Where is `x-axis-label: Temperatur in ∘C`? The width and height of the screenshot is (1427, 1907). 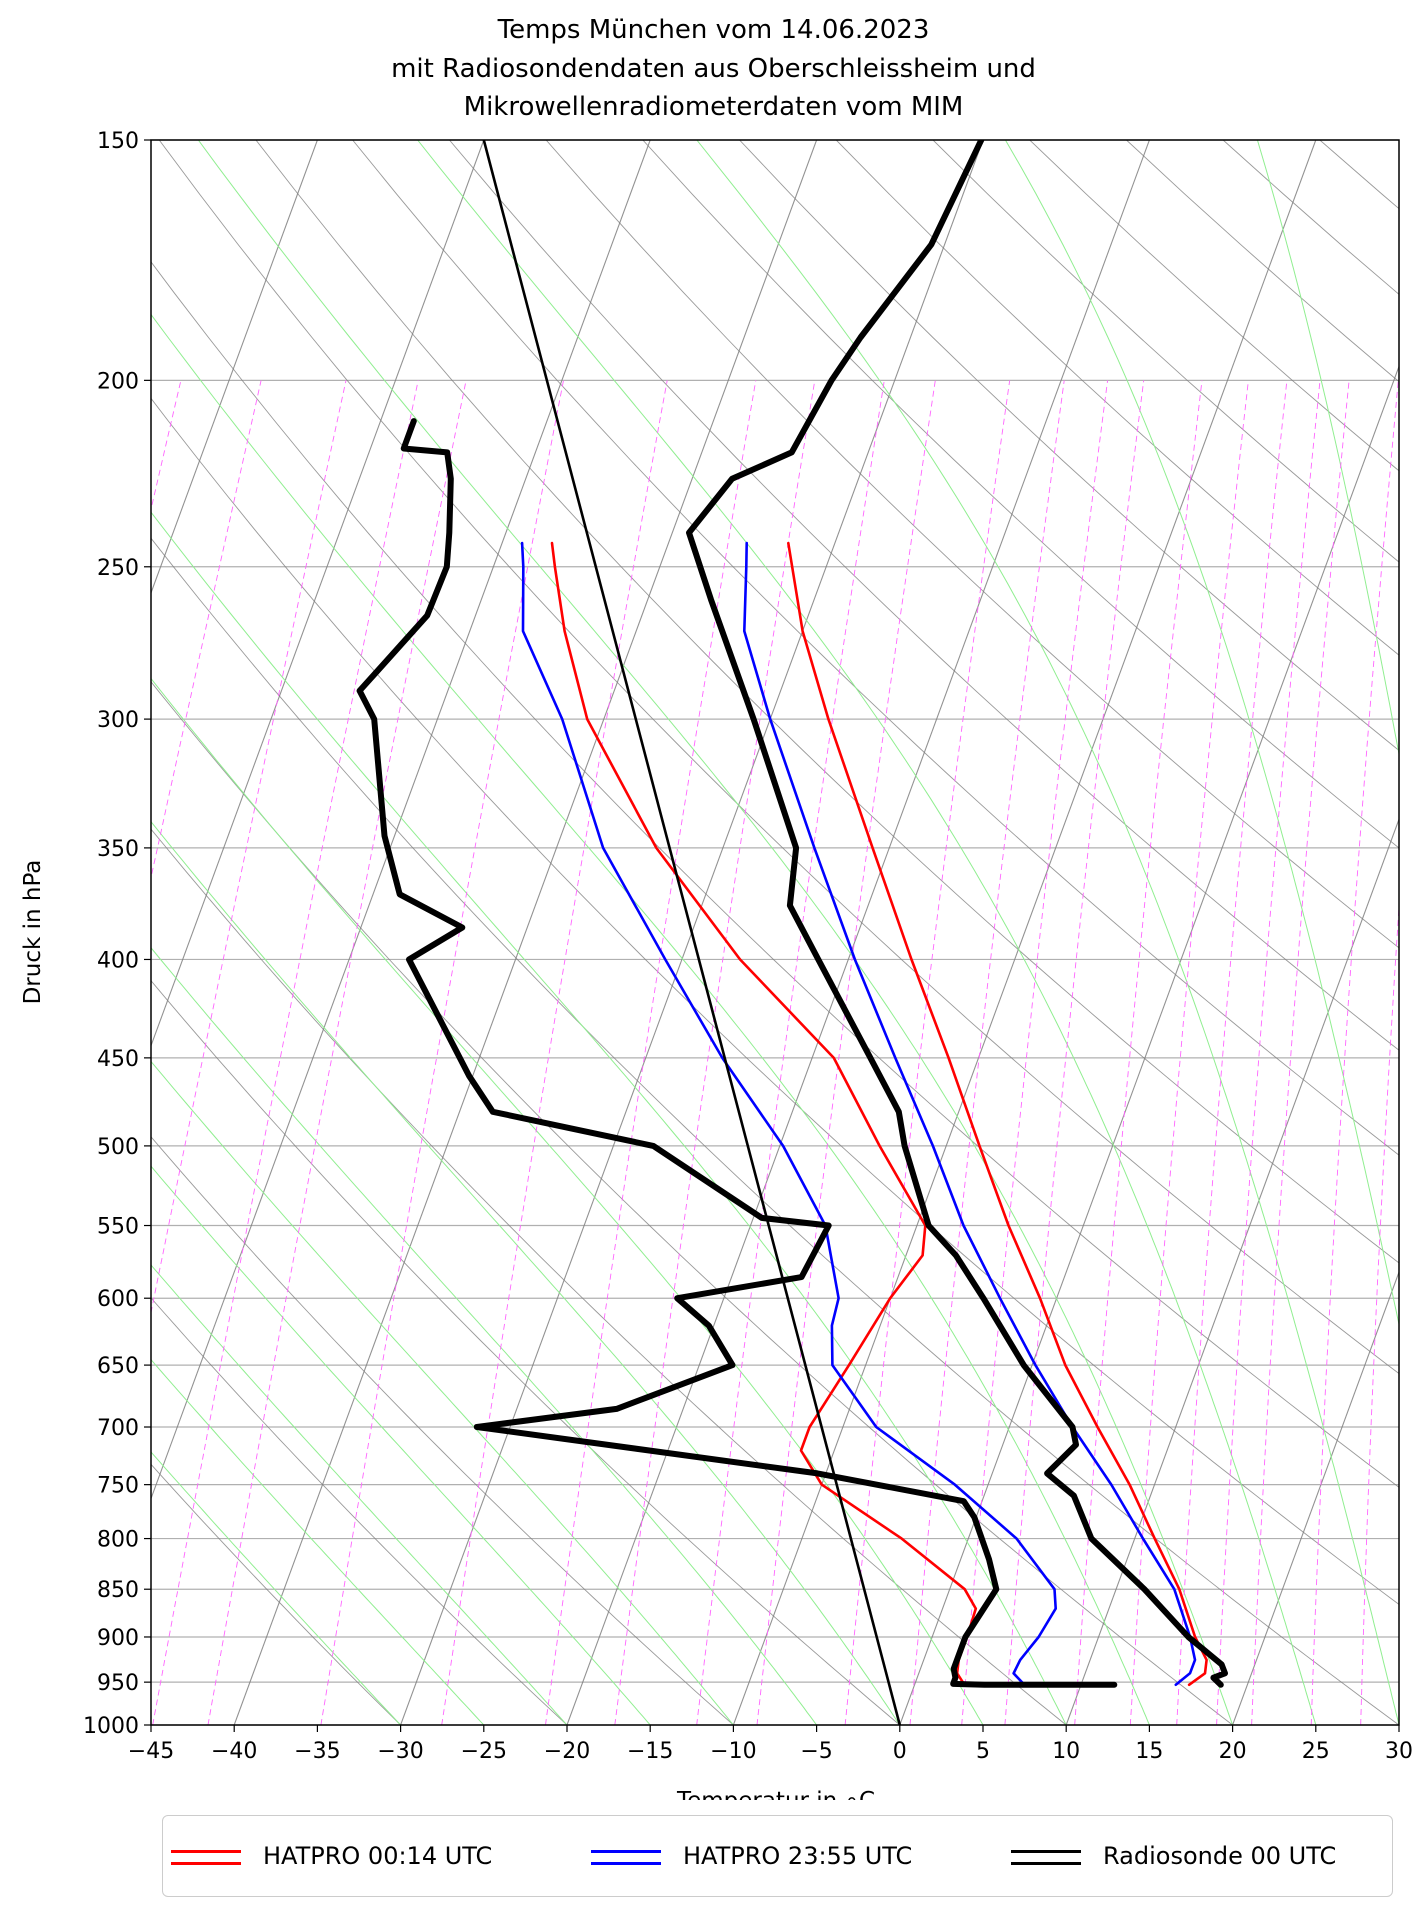 x-axis-label: Temperatur in ∘C is located at coordinates (775, 1794).